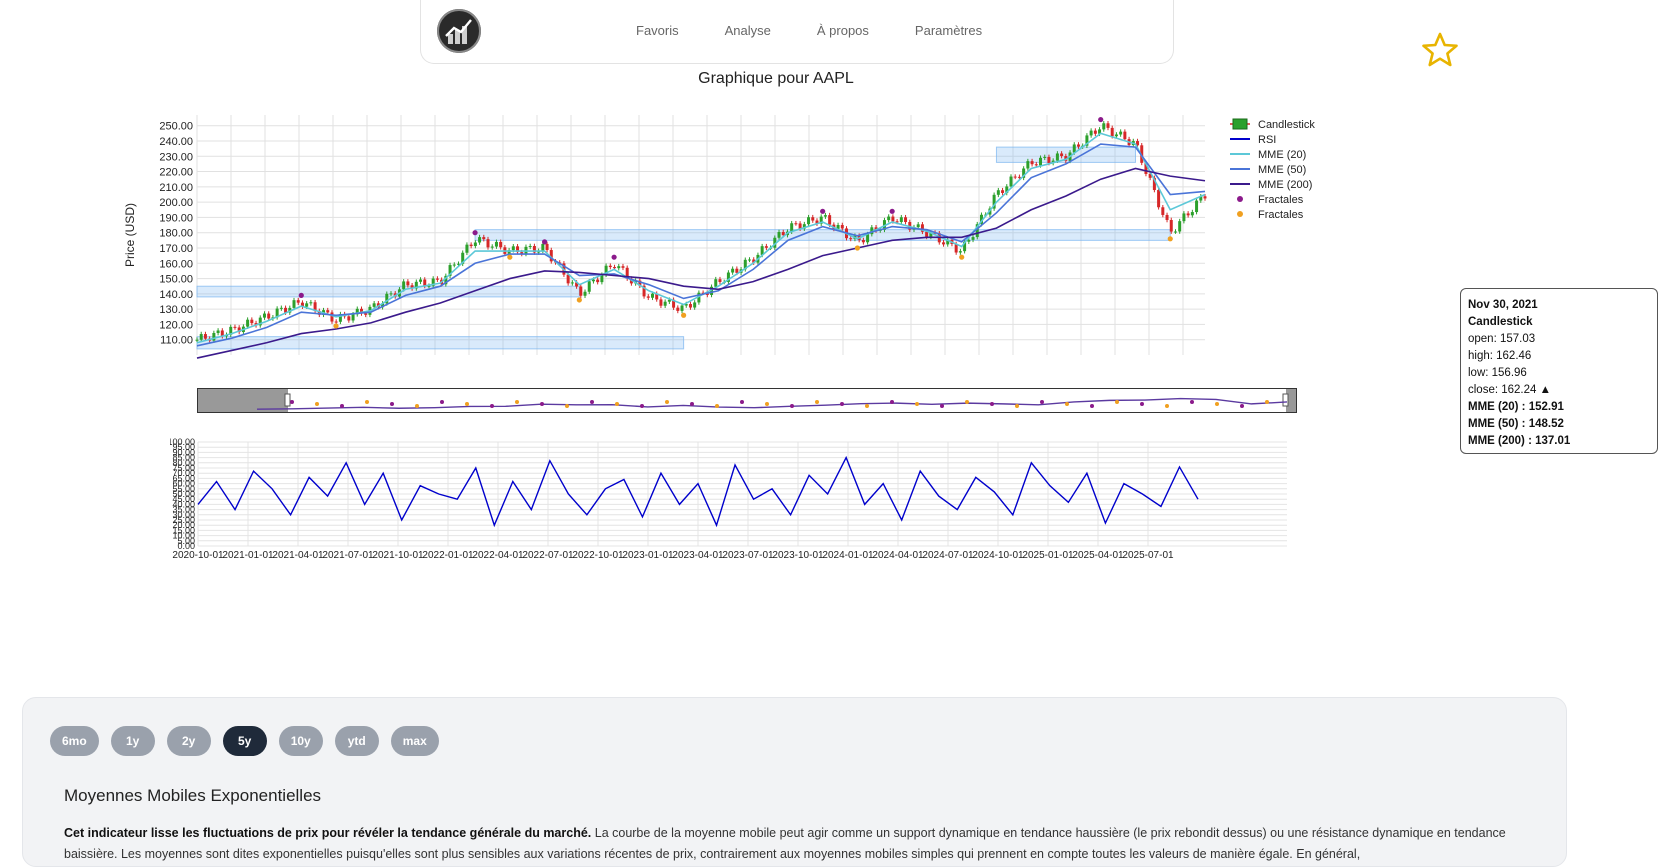 The image size is (1667, 867). What do you see at coordinates (948, 30) in the screenshot?
I see `nav-parametres: Paramètres` at bounding box center [948, 30].